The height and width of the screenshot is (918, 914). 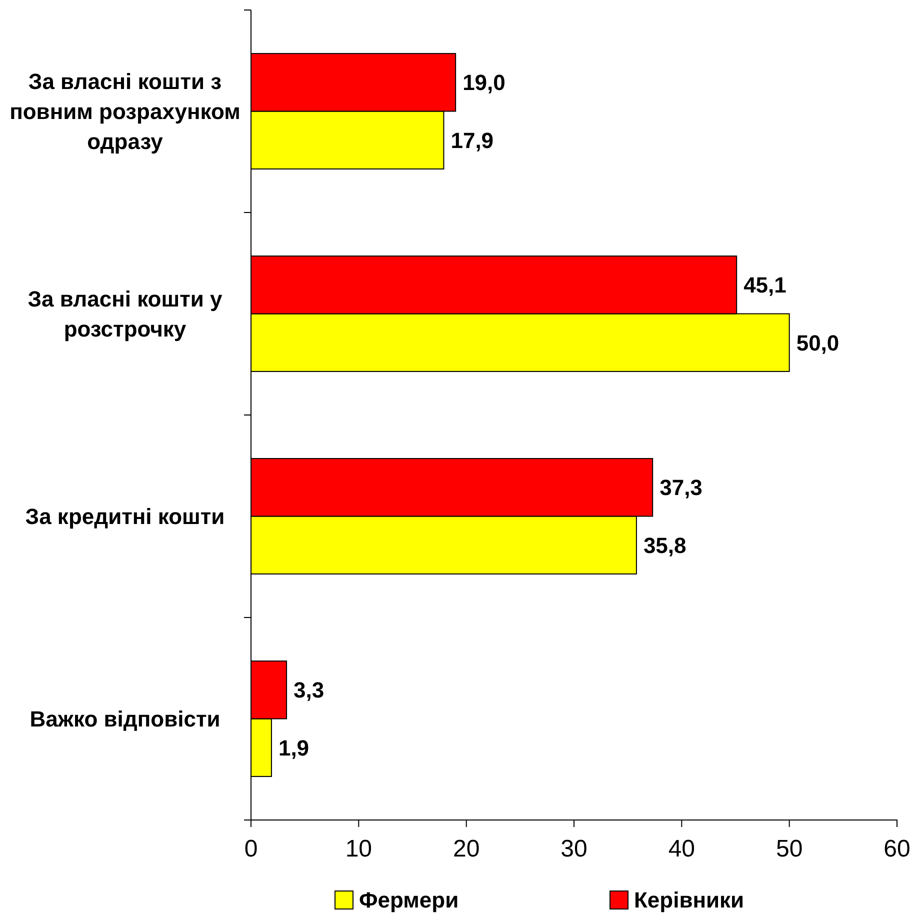 I want to click on legend-label: Керівники, so click(x=689, y=900).